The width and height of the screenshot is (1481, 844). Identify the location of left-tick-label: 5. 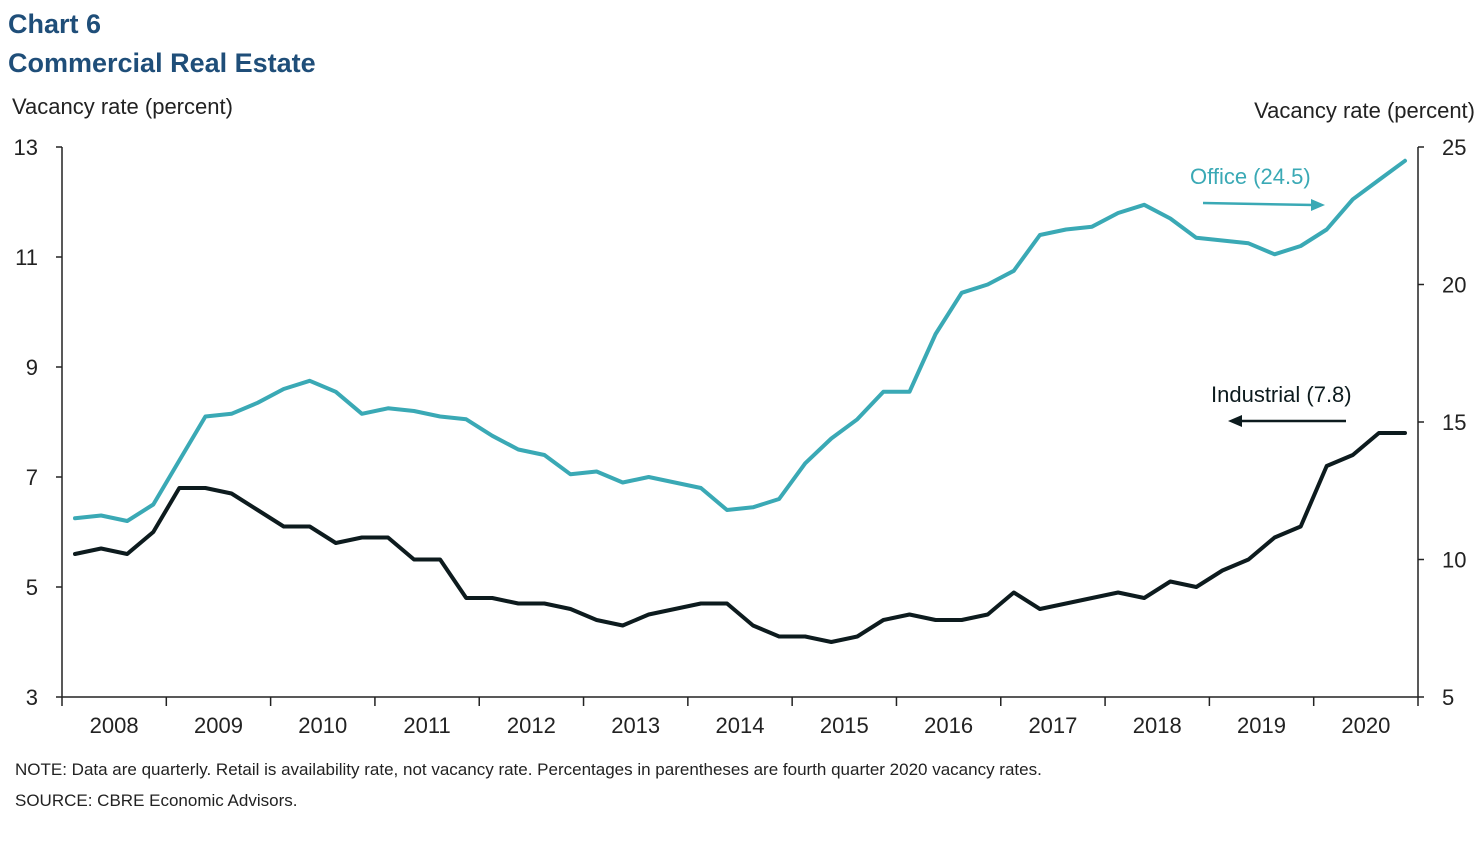
(32, 587).